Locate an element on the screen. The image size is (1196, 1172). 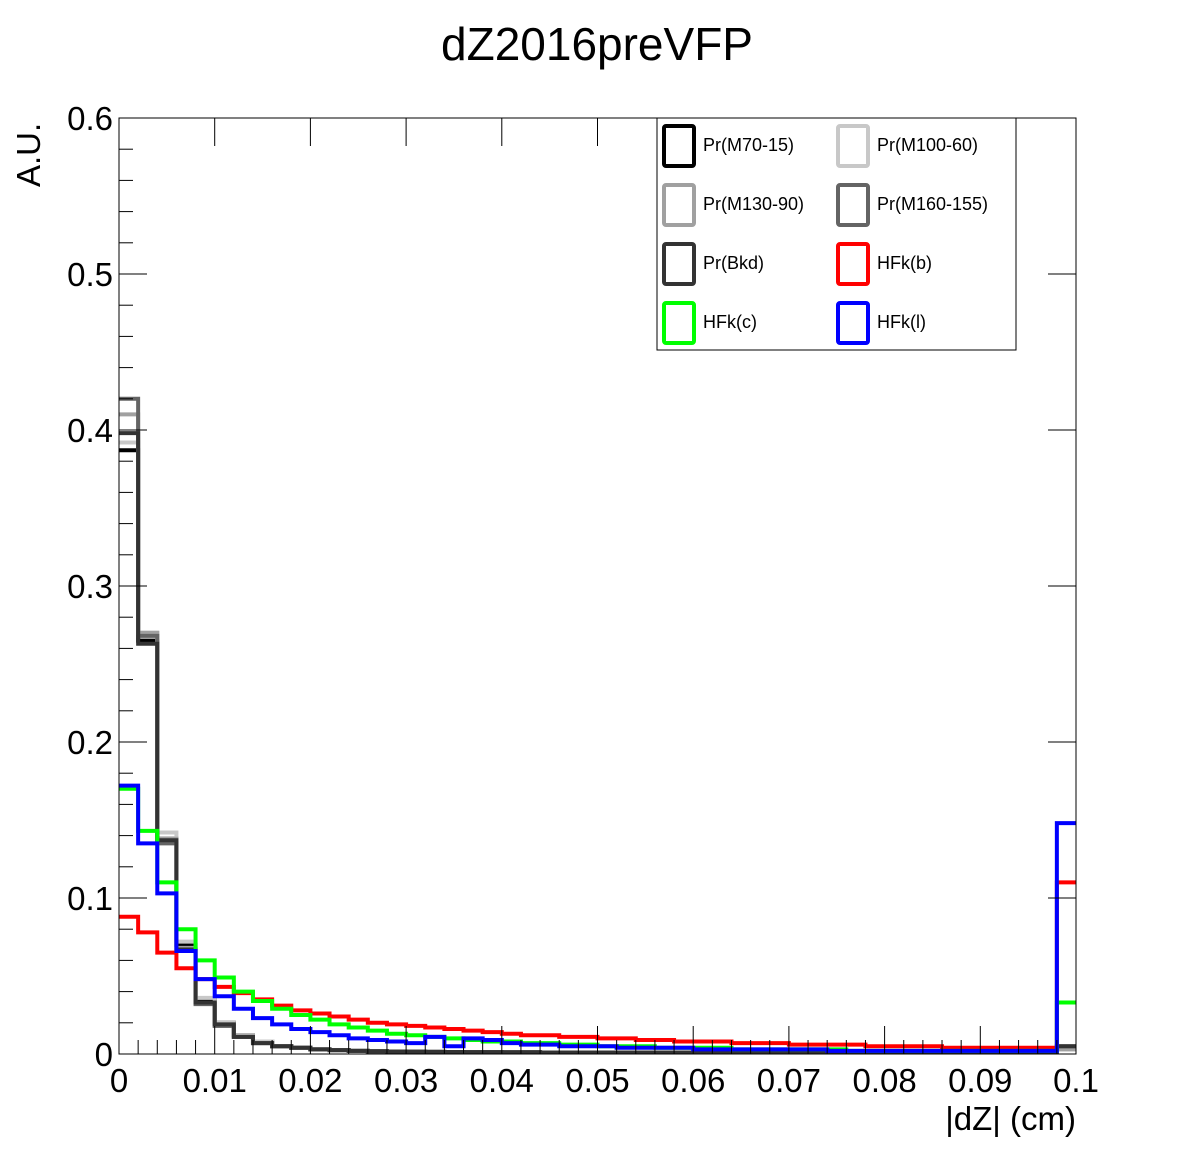
legend-label: Pr(Bkd) is located at coordinates (733, 263).